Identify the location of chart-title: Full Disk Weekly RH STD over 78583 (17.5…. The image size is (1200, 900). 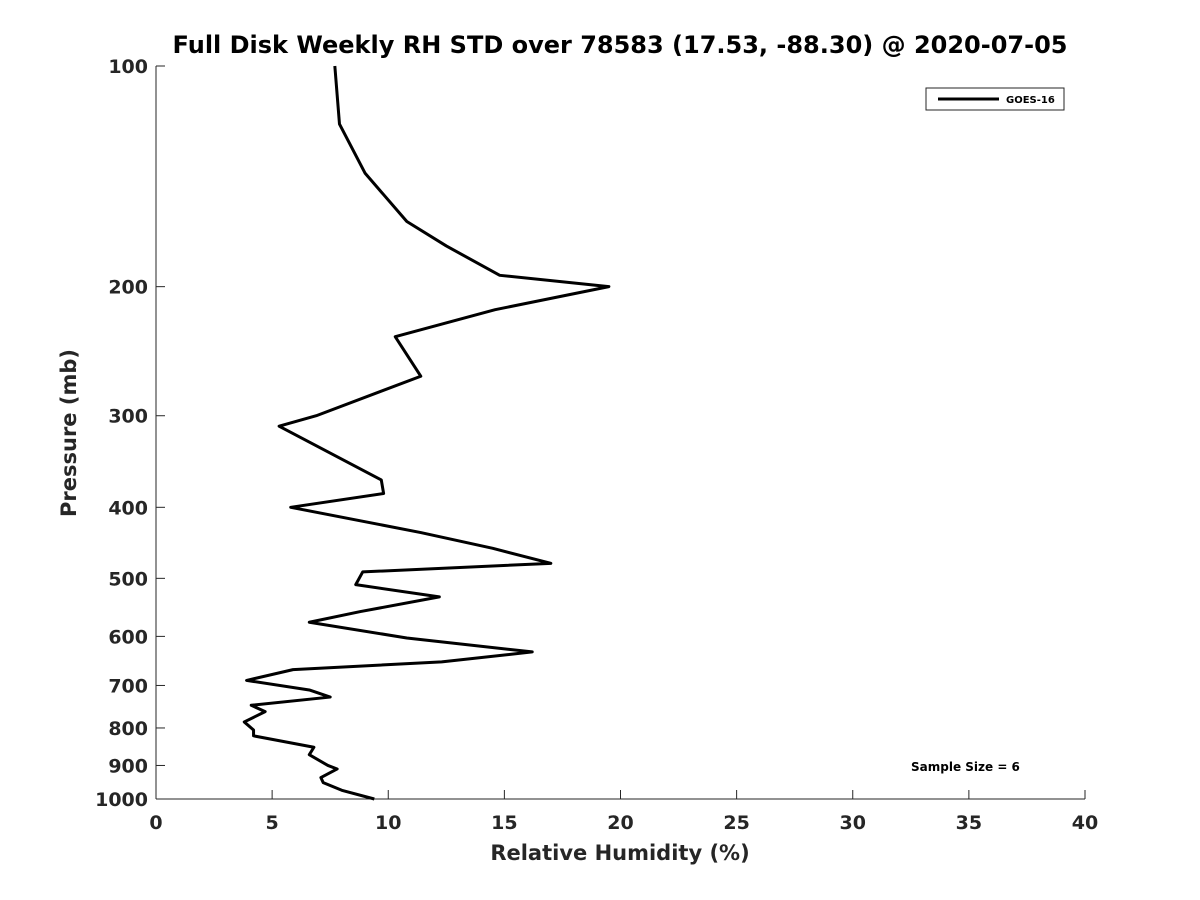
(620, 45).